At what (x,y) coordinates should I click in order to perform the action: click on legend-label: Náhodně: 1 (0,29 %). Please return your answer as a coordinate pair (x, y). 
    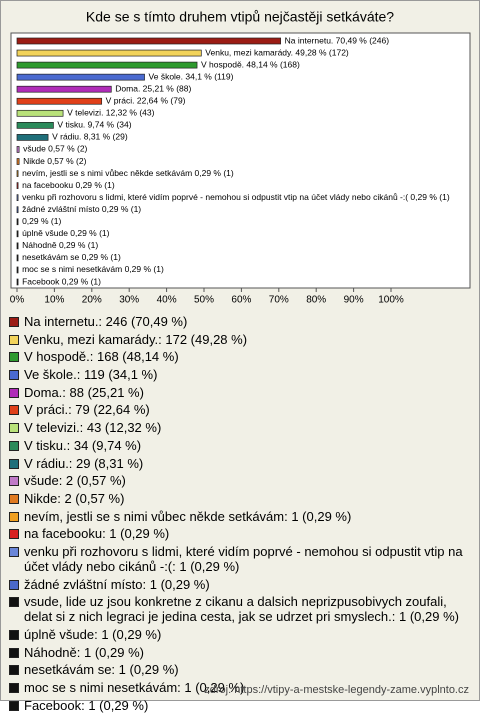
    Looking at the image, I should click on (84, 652).